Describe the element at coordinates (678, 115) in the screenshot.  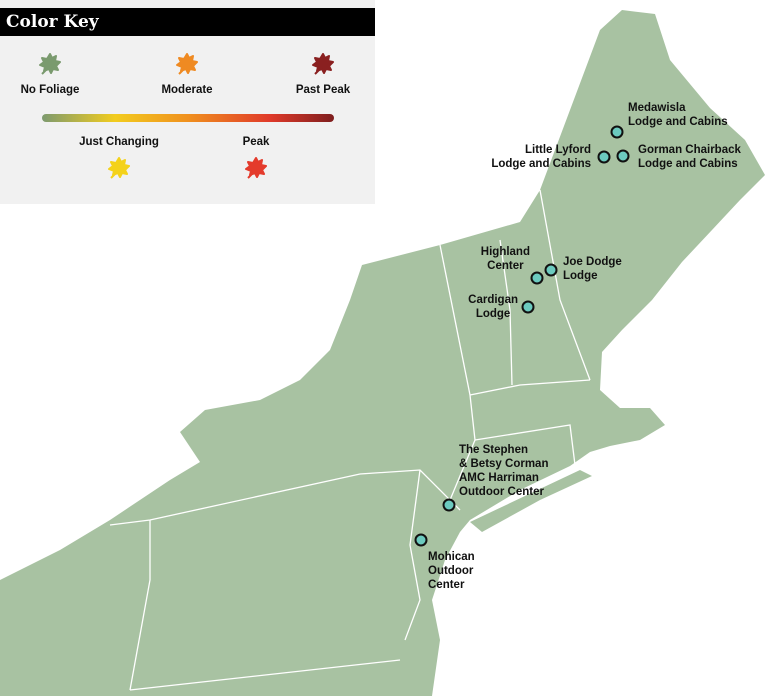
I see `site-label: Medawisla Lodge and Cabins` at that location.